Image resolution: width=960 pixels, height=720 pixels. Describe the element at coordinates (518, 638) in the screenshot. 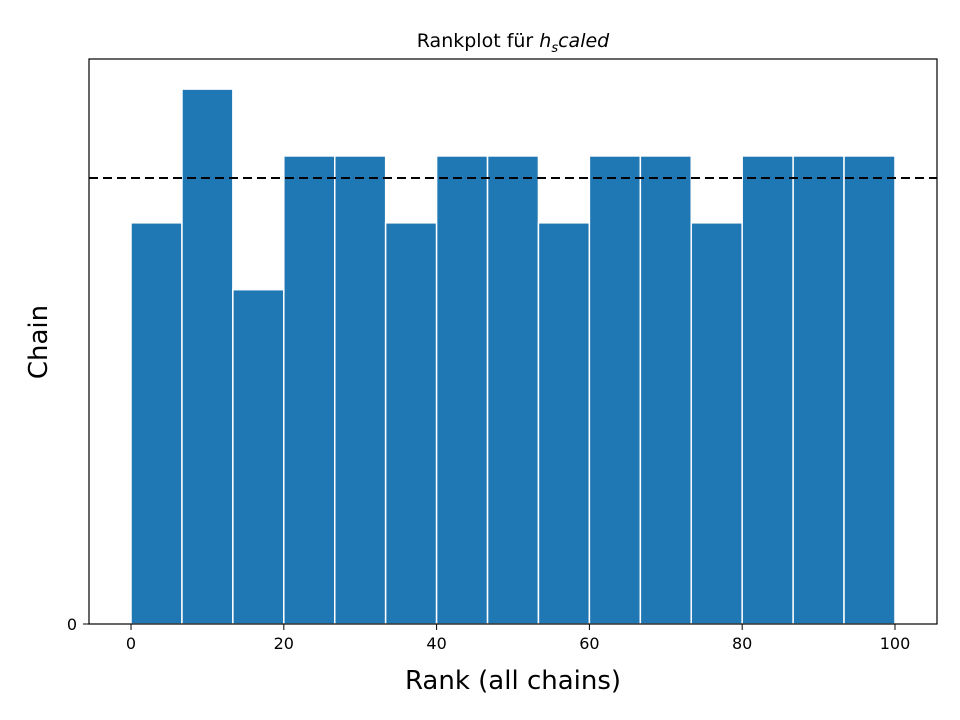

I see `x-axis-ticks: 0 20 40 60 80 100` at that location.